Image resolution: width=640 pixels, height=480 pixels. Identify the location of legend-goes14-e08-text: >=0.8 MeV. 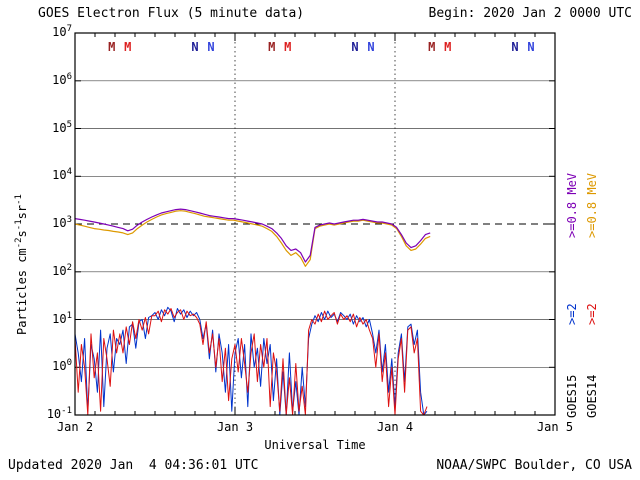
(592, 205).